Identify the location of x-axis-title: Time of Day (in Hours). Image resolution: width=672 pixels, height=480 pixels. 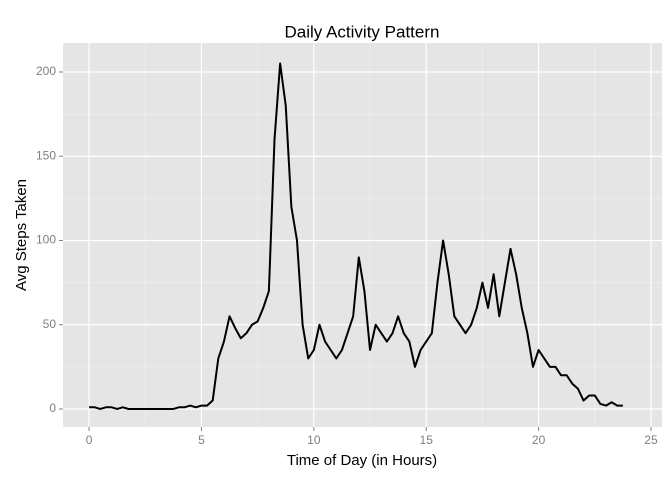
(362, 460).